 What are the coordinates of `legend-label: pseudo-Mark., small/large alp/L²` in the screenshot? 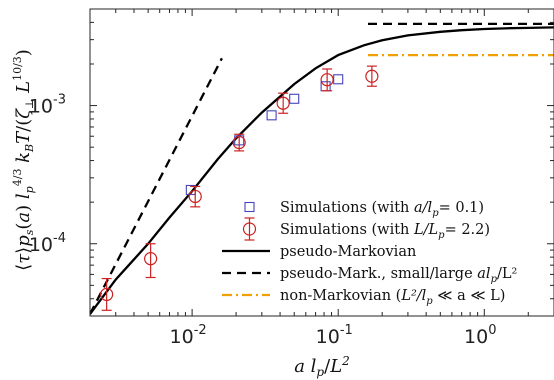 It's located at (398, 275).